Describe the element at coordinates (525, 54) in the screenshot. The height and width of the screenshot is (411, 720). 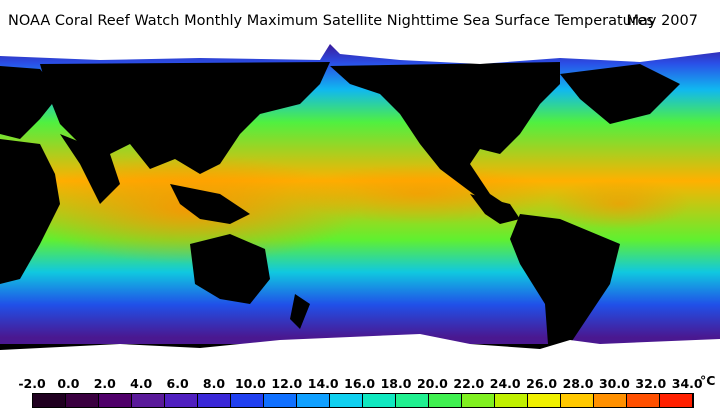
I see `arctic-ice-right` at that location.